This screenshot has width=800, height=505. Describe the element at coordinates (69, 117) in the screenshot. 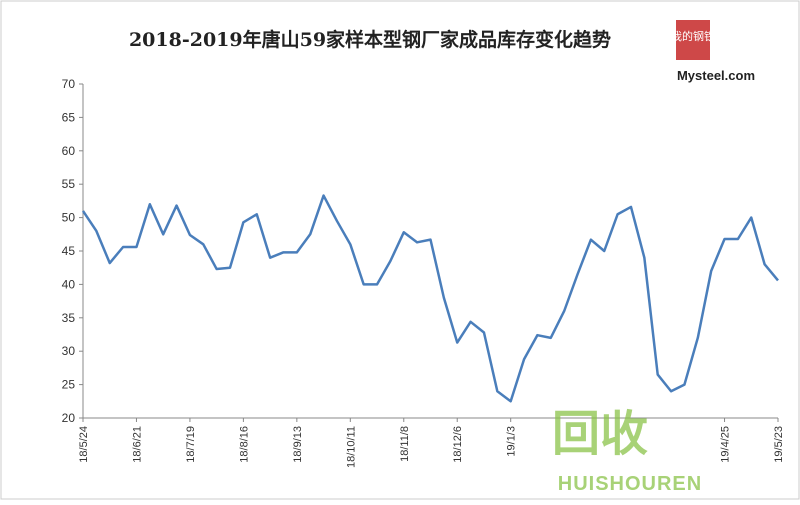

I see `y-tick-label: 65` at that location.